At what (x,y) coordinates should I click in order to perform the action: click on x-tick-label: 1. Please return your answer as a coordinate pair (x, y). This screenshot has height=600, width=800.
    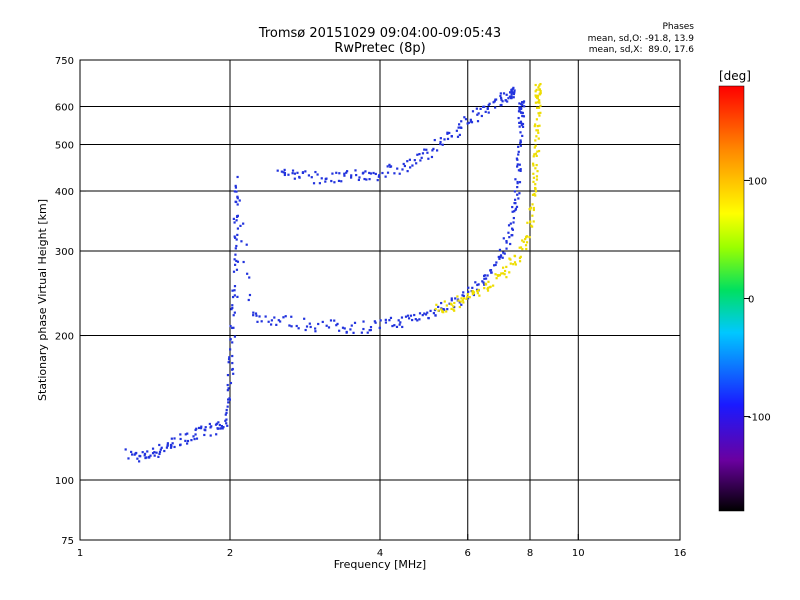
    Looking at the image, I should click on (80, 553).